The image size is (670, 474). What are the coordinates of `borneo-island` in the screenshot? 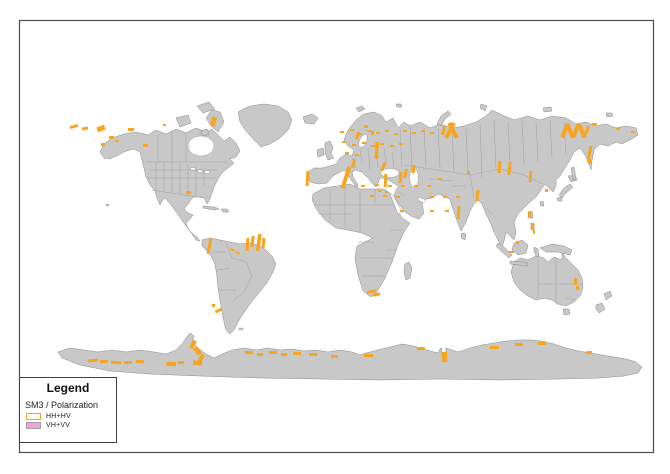 It's located at (520, 247).